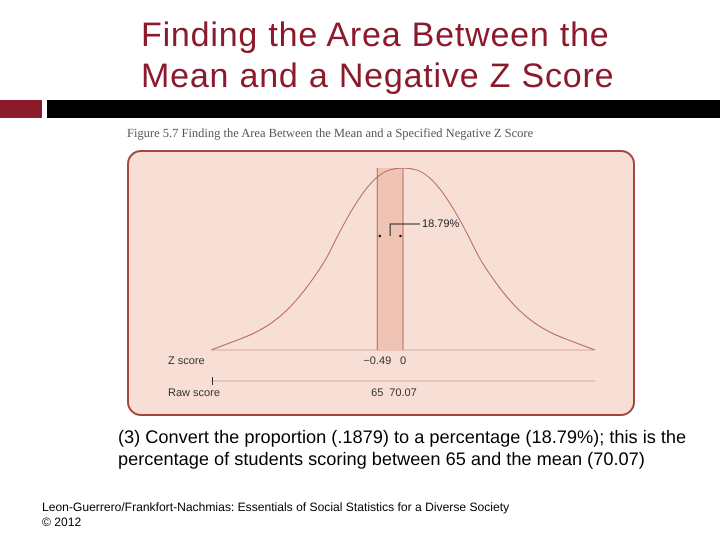  I want to click on band-label: 18.79%, so click(441, 224).